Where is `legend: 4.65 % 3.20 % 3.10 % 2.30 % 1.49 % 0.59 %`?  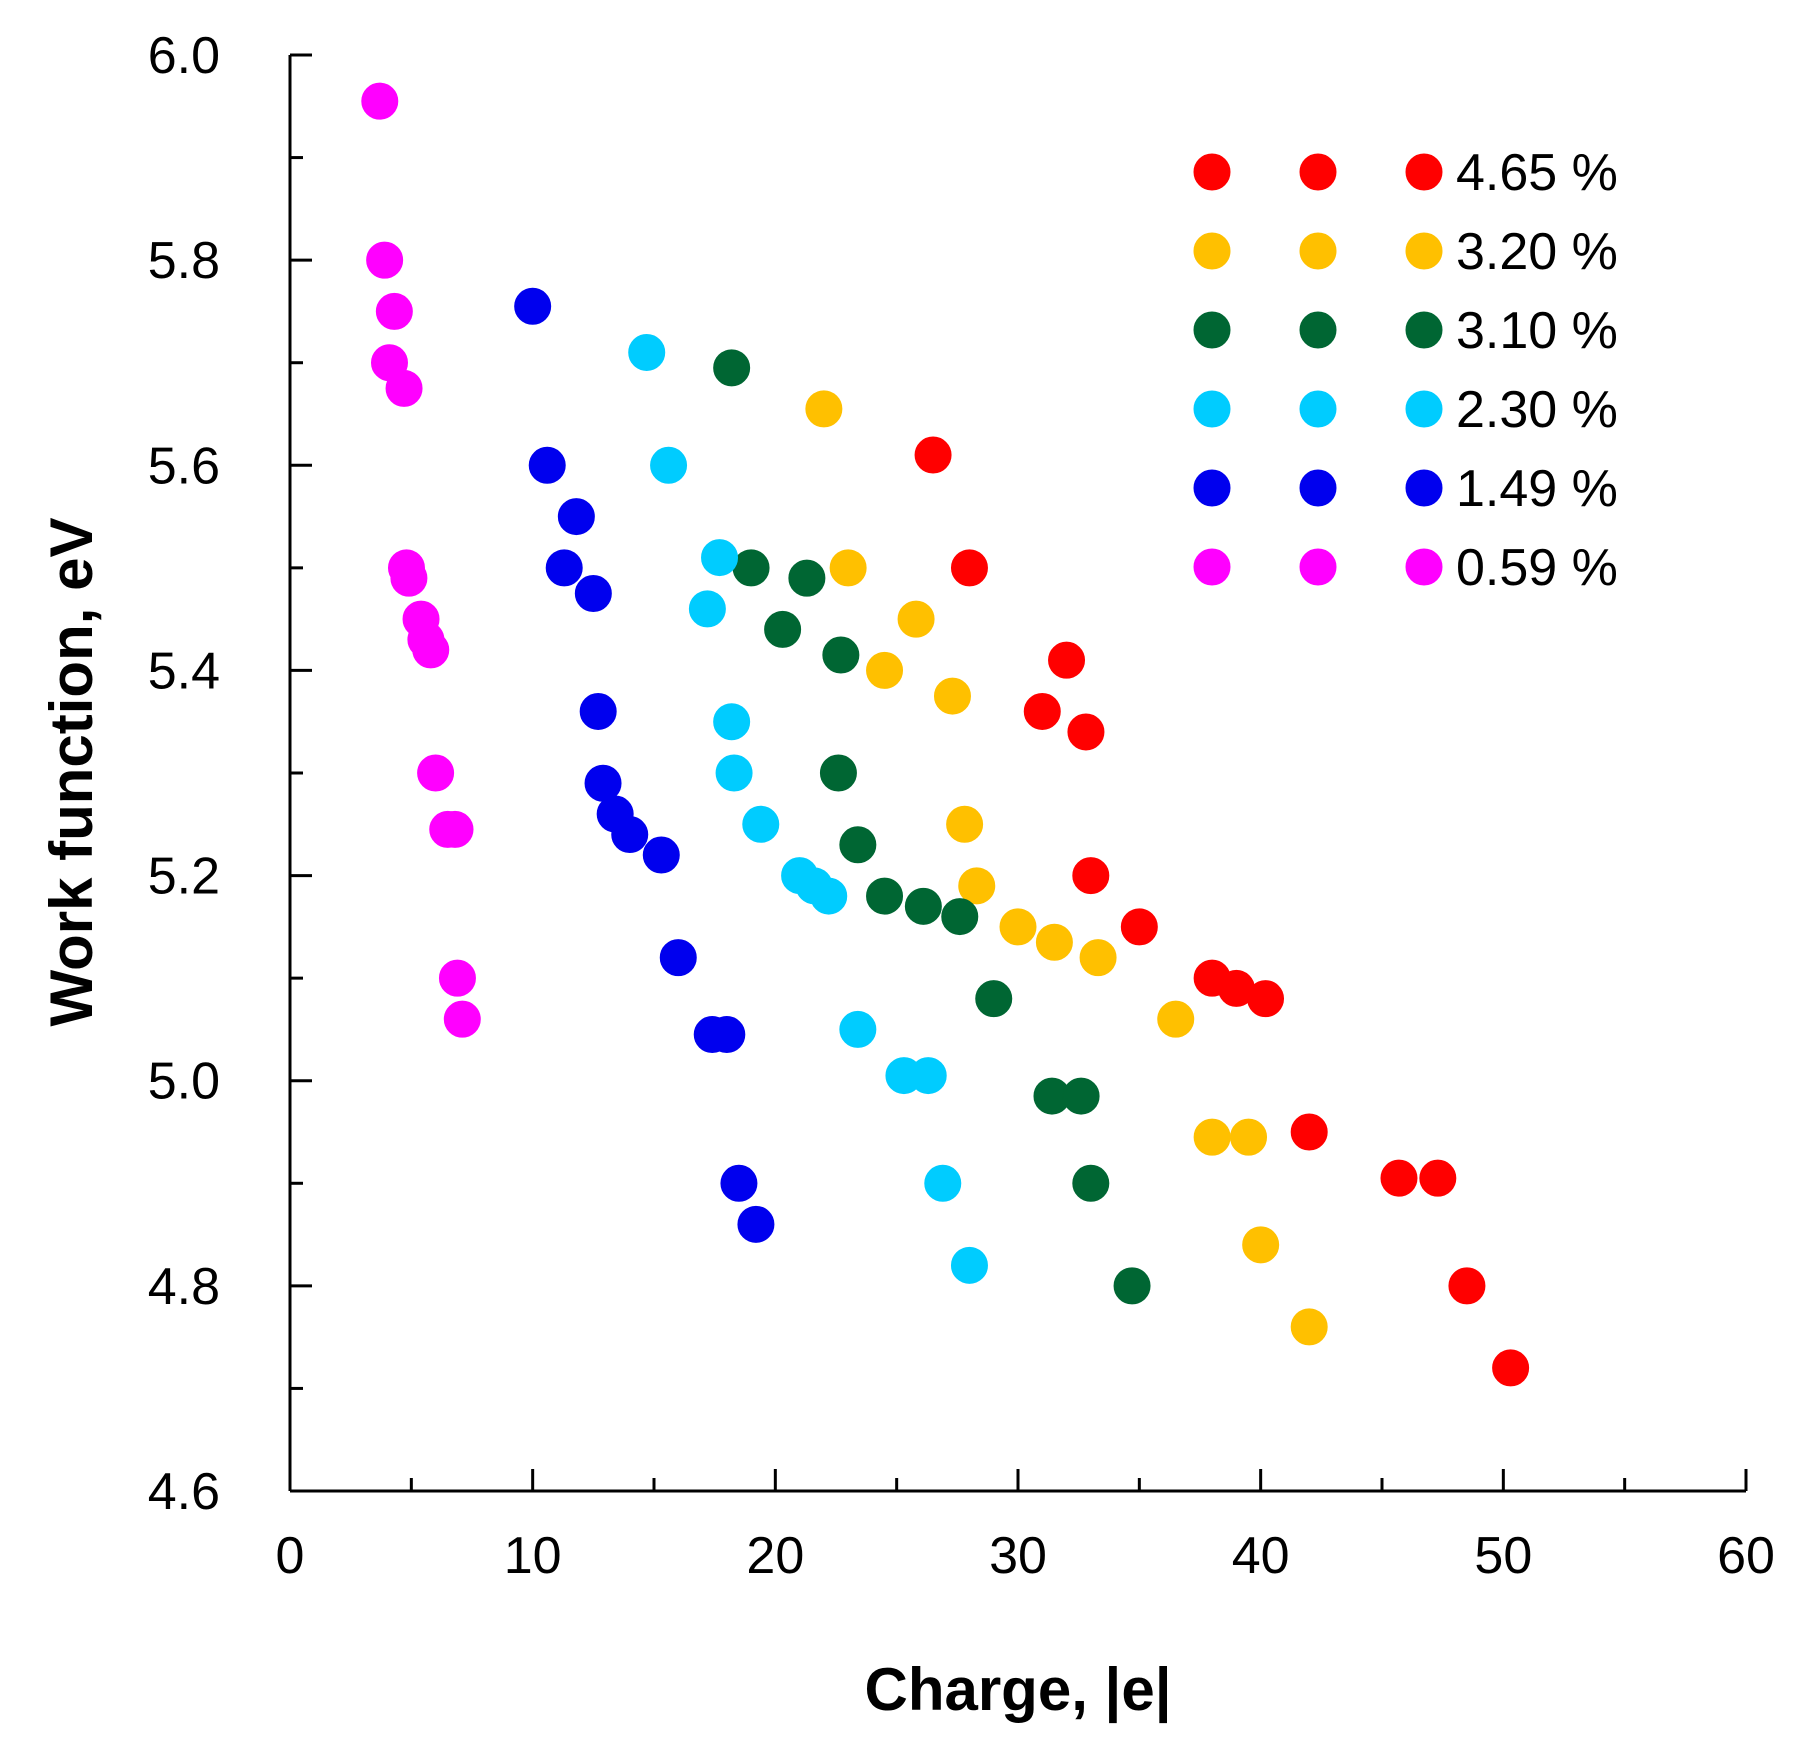
legend: 4.65 % 3.20 % 3.10 % 2.30 % 1.49 % 0.59 % is located at coordinates (1405, 370).